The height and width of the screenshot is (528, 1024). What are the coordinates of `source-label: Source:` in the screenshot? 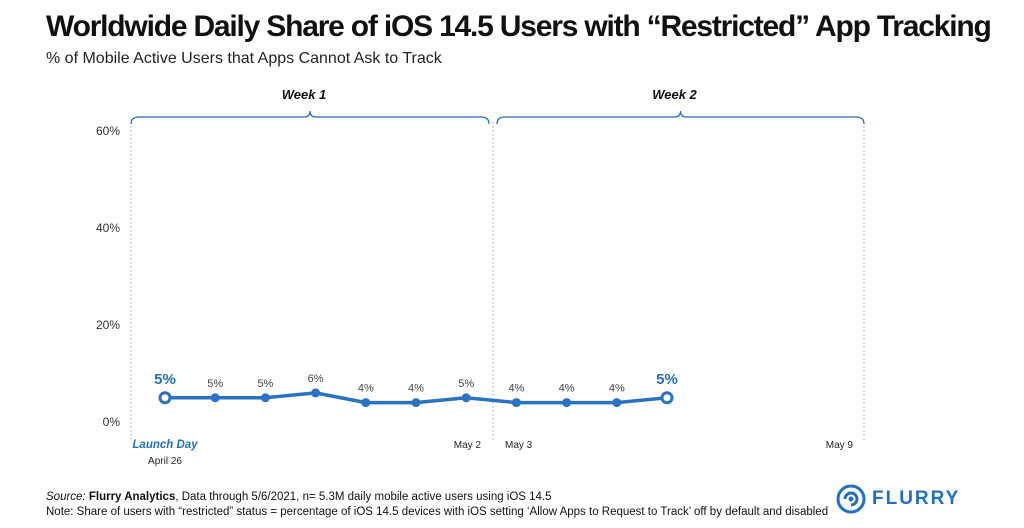 It's located at (66, 497).